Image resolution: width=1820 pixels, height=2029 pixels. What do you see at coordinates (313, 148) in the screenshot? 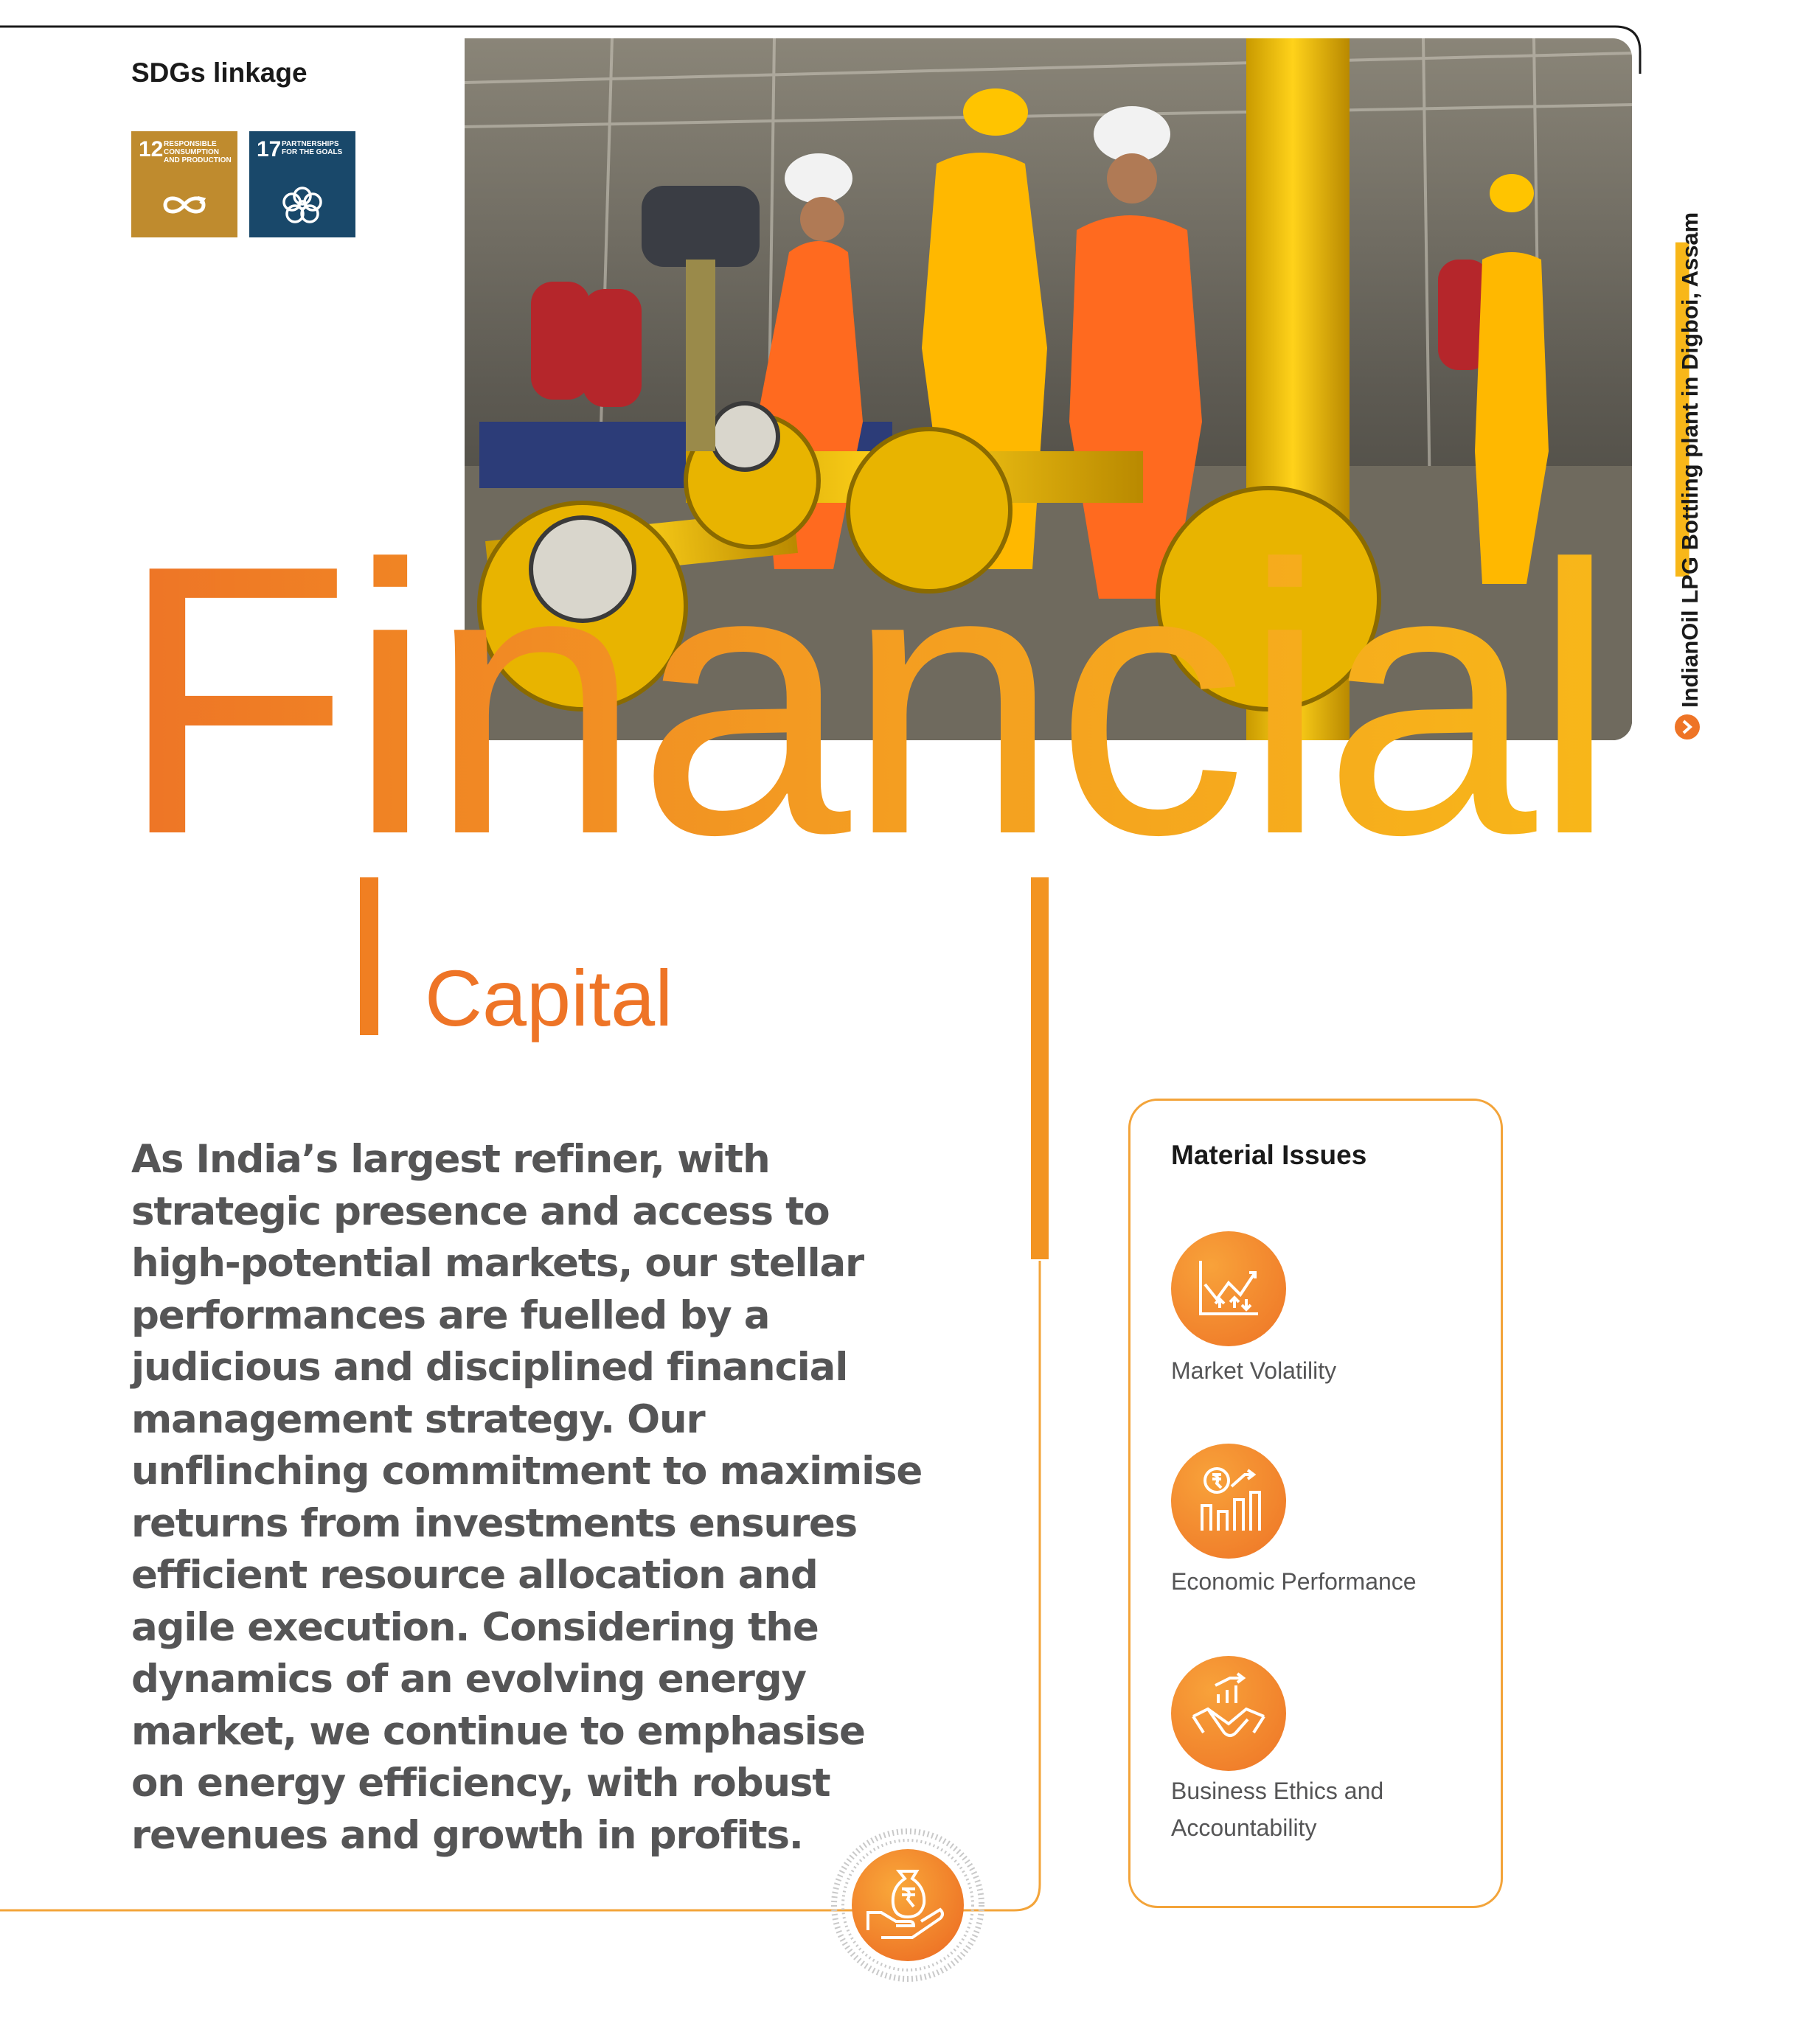
I see `sdg-17-label: PARTNERSHIPS FOR THE GOALS` at bounding box center [313, 148].